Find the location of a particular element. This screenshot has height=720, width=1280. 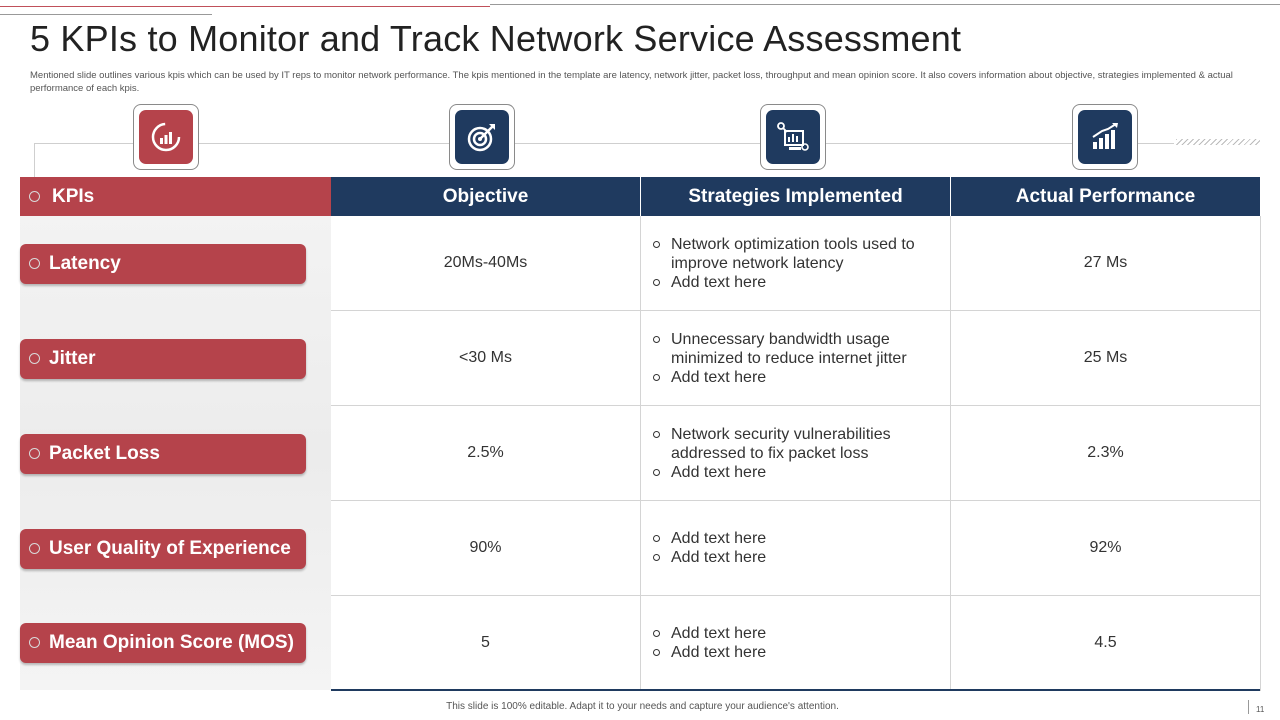

header-kpis: KPIs is located at coordinates (175, 196).